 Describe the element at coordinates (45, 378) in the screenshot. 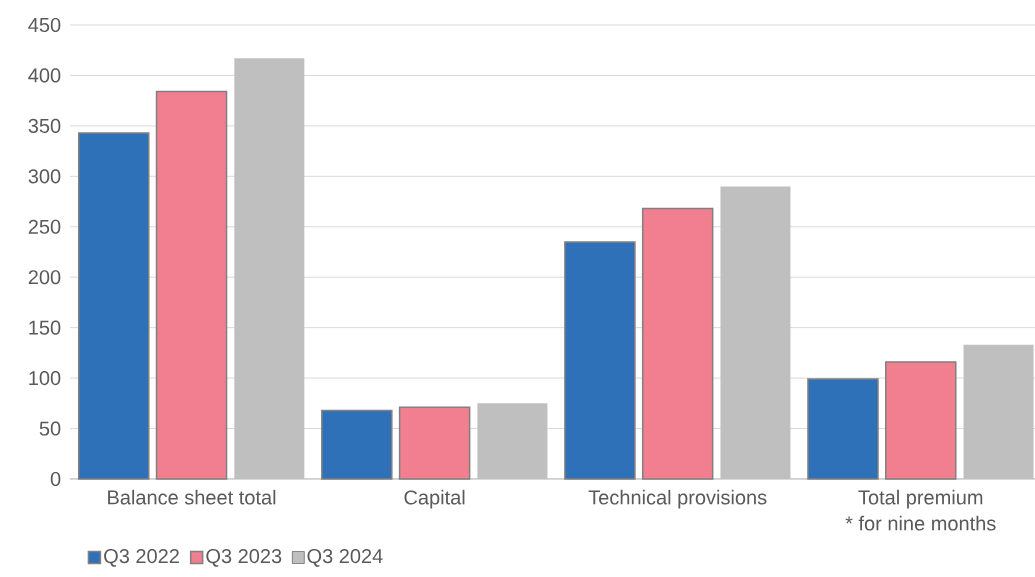

I see `y-tick-label: 100` at that location.